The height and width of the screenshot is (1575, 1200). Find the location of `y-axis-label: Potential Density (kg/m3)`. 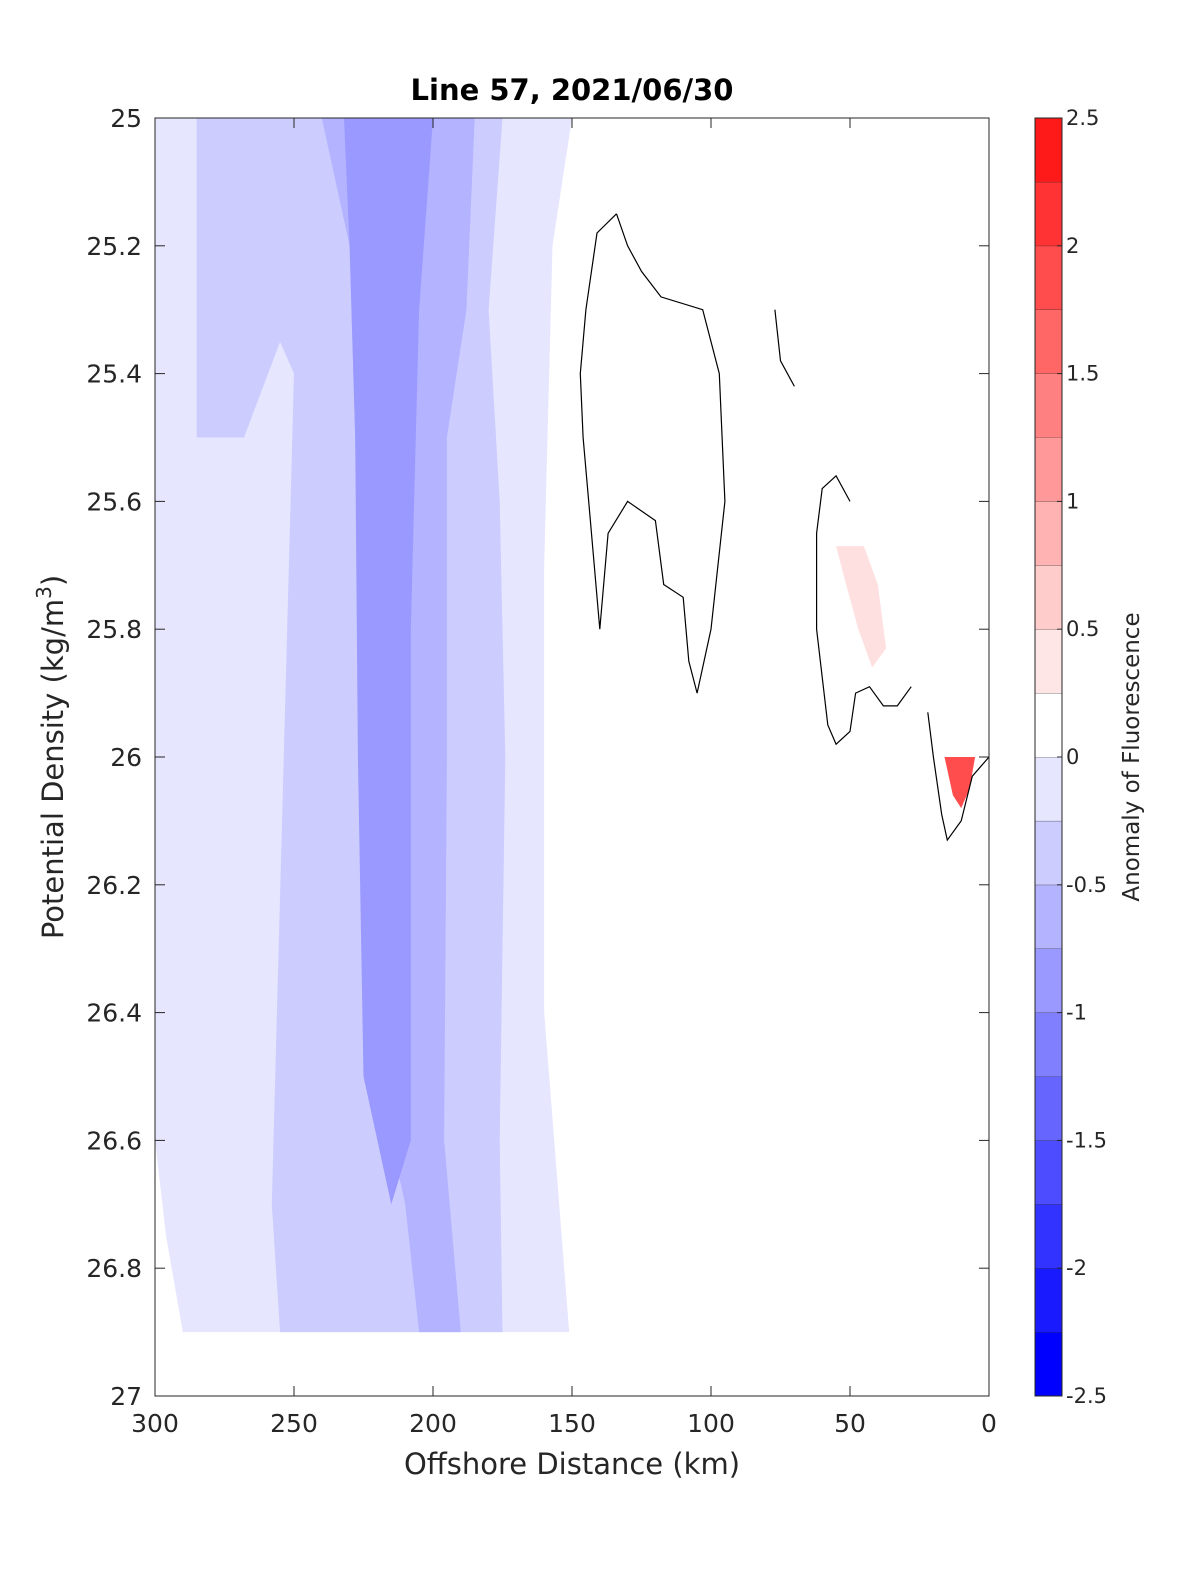

y-axis-label: Potential Density (kg/m3) is located at coordinates (51, 757).